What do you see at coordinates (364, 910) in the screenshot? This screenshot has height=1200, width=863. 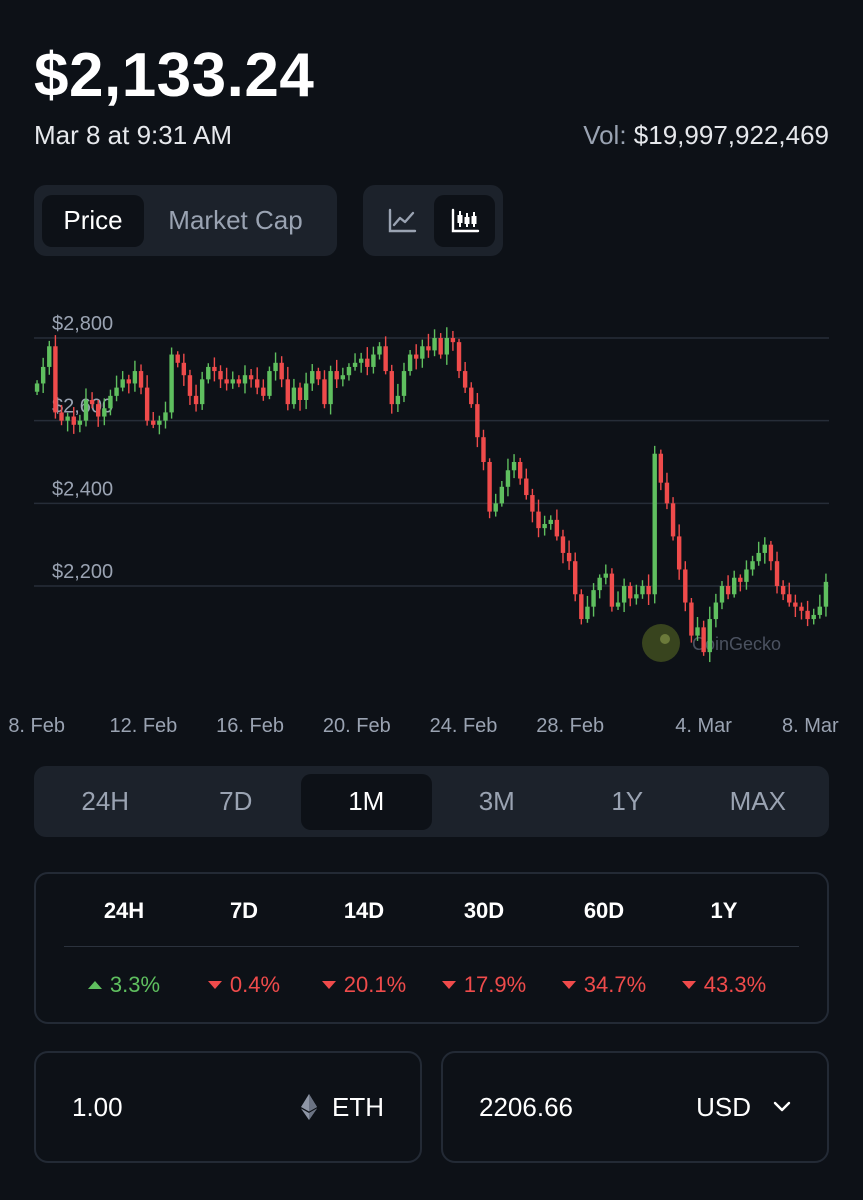 I see `period-header: 14D` at bounding box center [364, 910].